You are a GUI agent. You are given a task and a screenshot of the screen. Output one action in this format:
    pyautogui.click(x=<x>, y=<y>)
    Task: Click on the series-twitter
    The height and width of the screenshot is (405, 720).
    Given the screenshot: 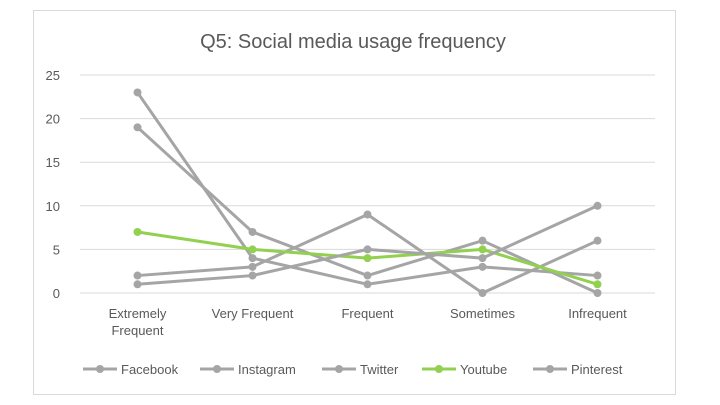 What is the action you would take?
    pyautogui.click(x=367, y=253)
    